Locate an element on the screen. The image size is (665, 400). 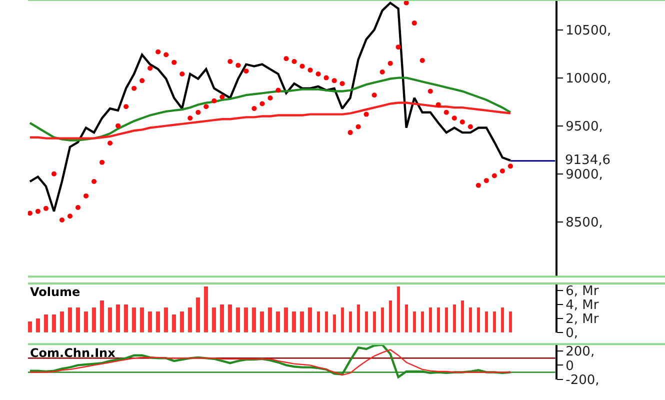
chart-title: Com.Chn.Inx is located at coordinates (73, 353).